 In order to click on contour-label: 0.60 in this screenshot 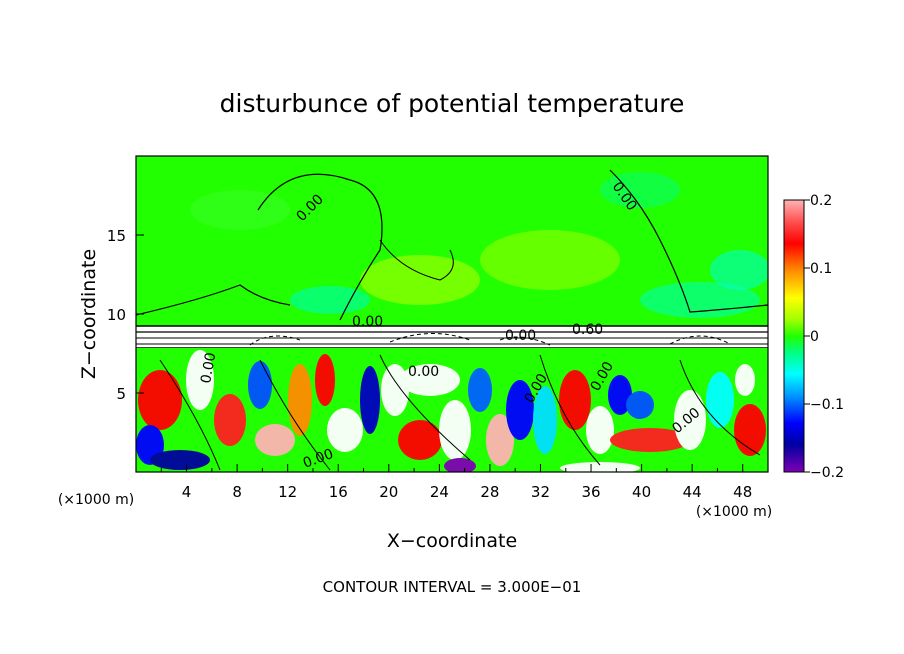, I will do `click(587, 330)`.